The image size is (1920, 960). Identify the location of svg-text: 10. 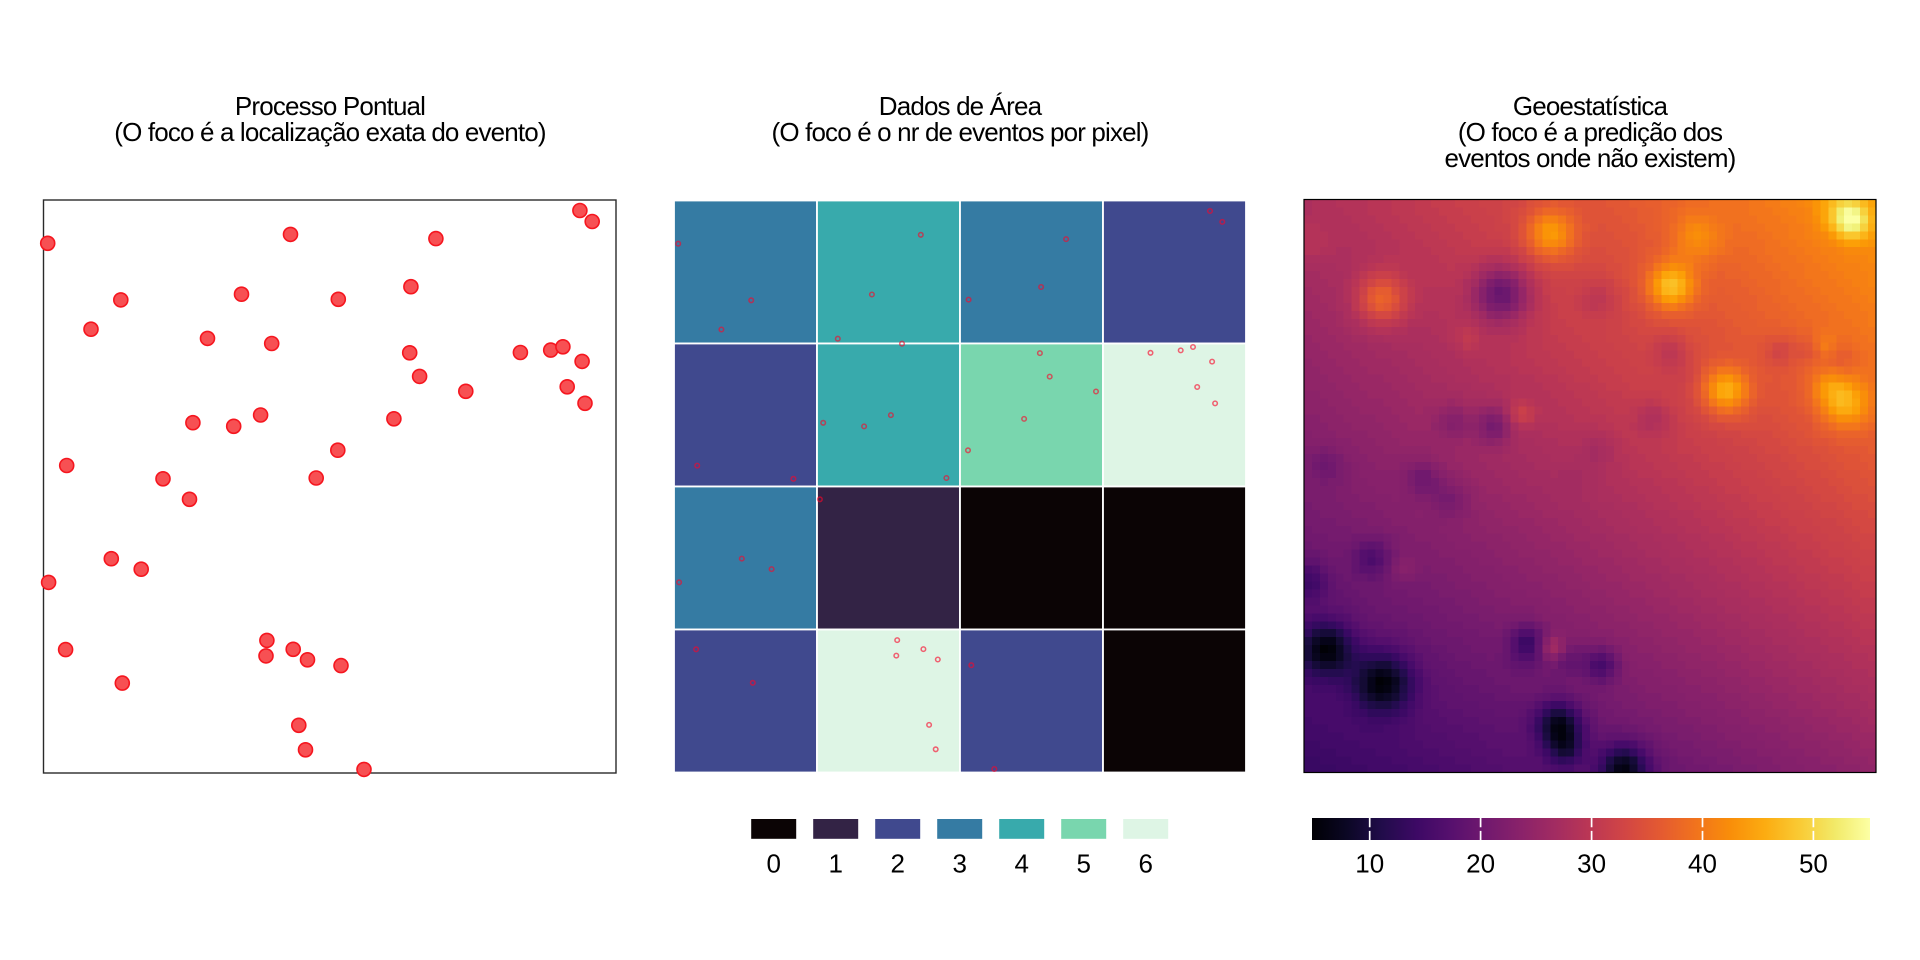
(1369, 864).